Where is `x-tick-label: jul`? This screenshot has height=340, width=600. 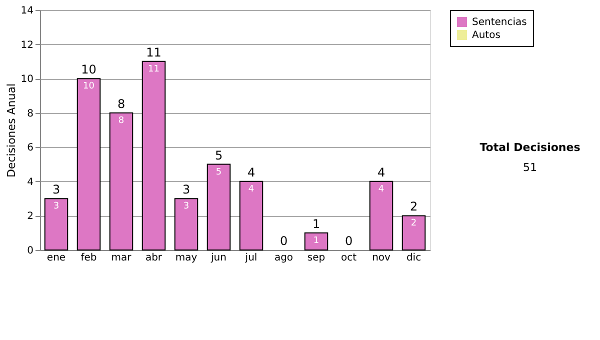 x-tick-label: jul is located at coordinates (251, 258).